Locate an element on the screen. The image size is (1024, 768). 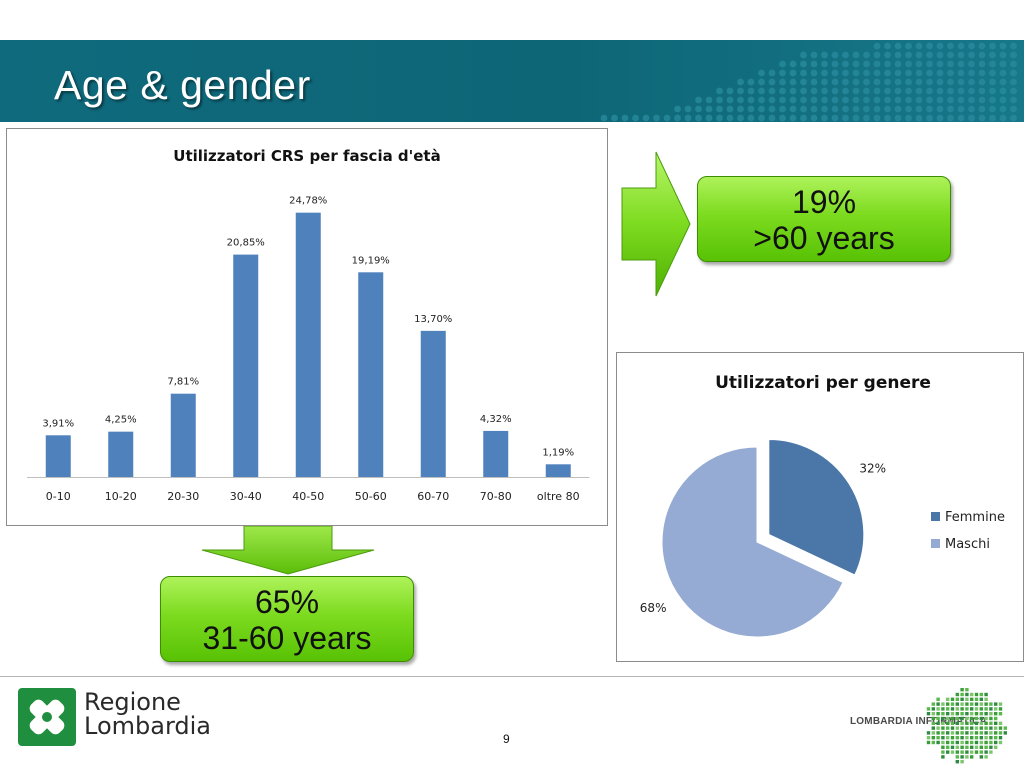
callout-over-60-label: >60 years is located at coordinates (824, 238).